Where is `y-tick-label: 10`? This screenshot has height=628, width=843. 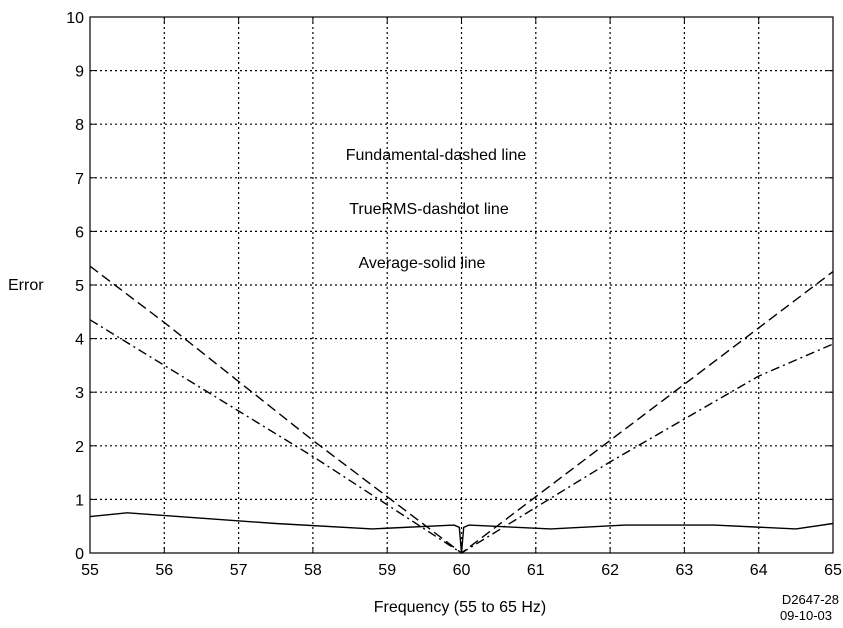 y-tick-label: 10 is located at coordinates (75, 18).